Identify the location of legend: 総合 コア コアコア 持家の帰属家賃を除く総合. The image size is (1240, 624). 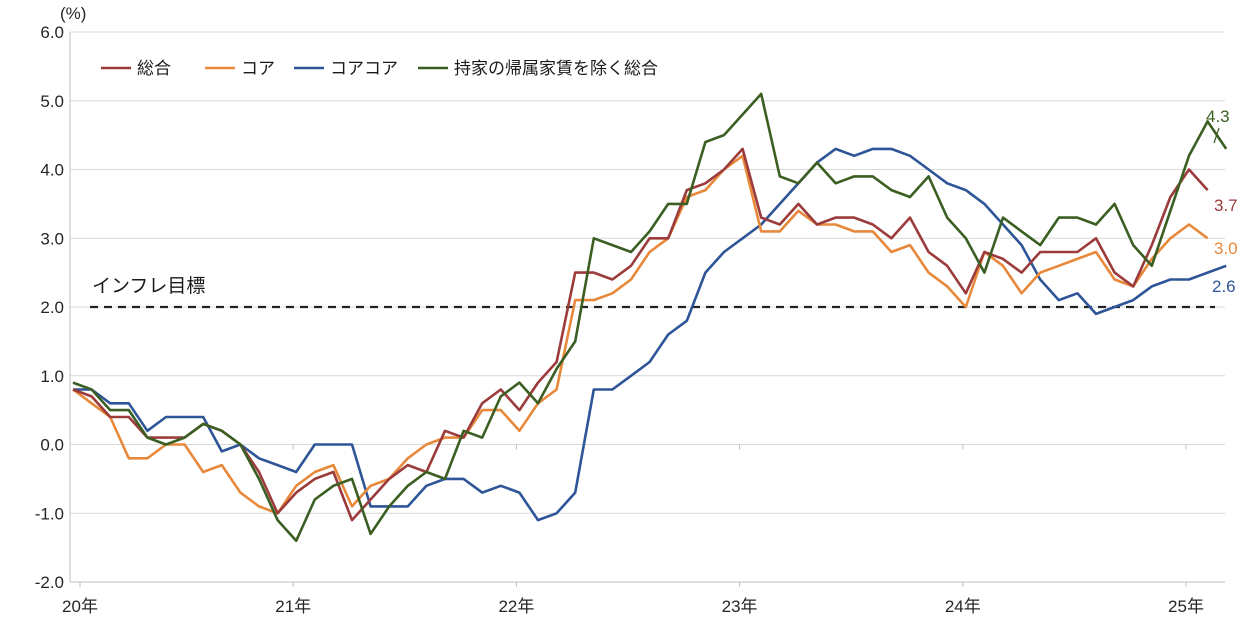
(379, 69).